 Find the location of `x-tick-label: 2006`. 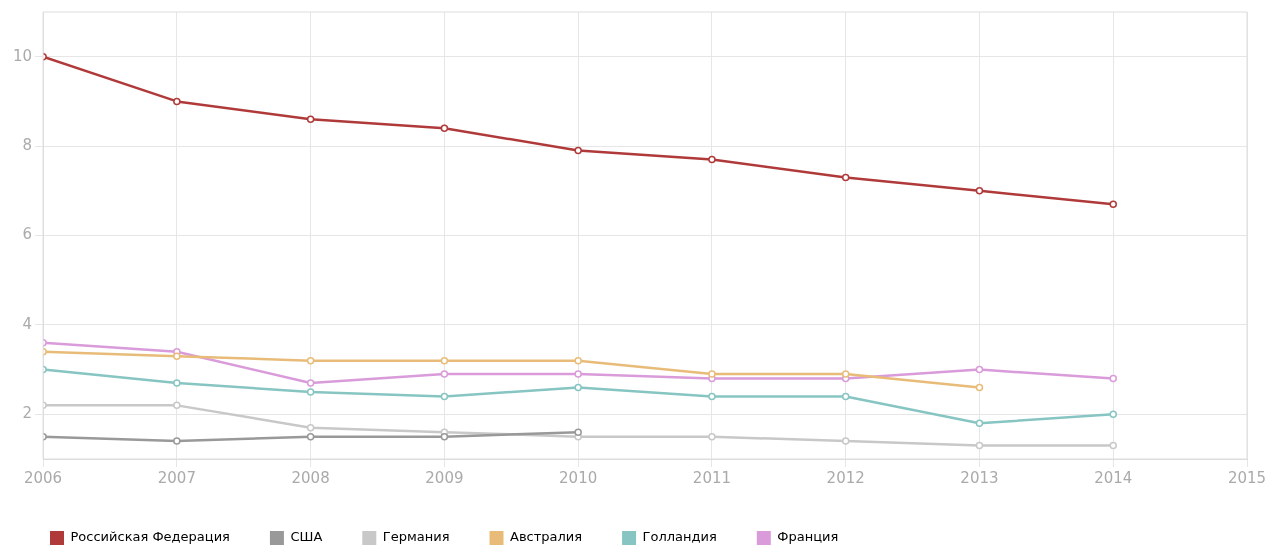

x-tick-label: 2006 is located at coordinates (43, 477).